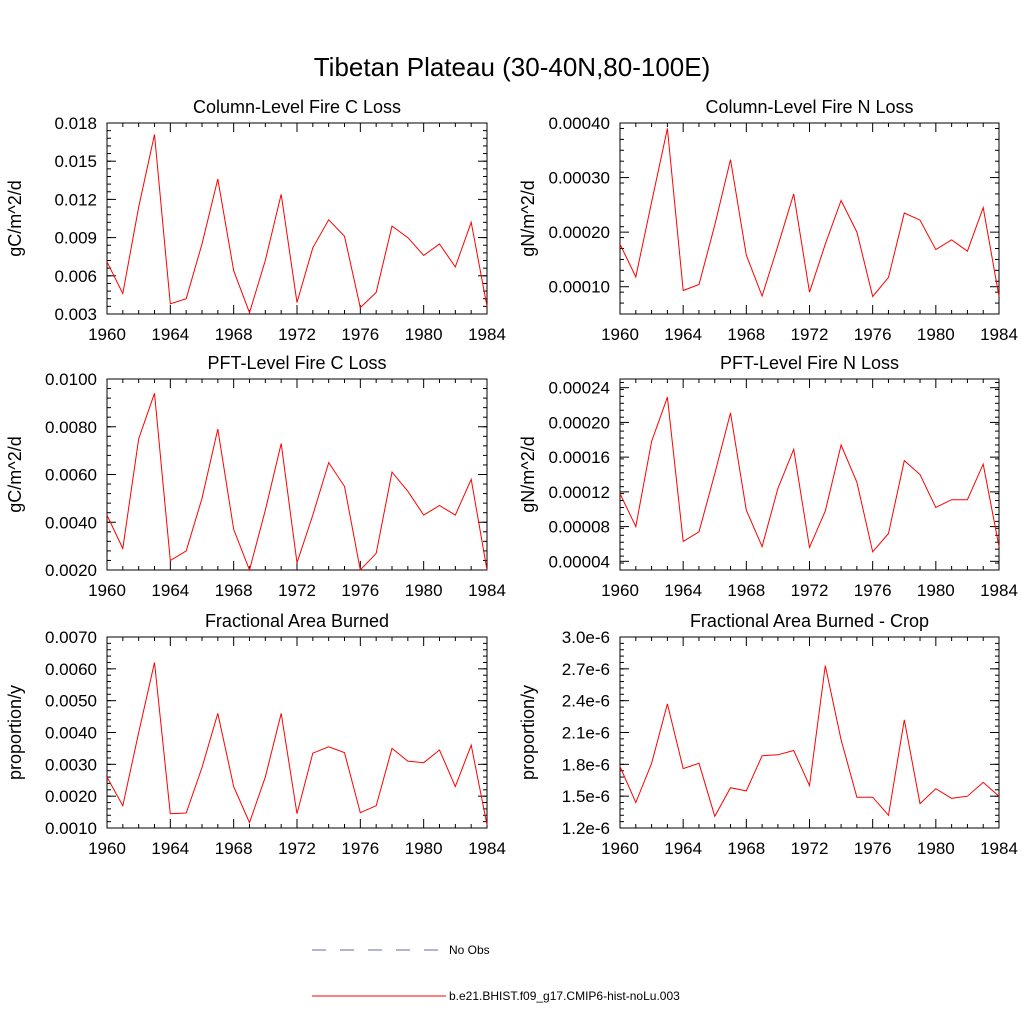 The height and width of the screenshot is (1024, 1024). I want to click on y-tick-label: 1.5e-6, so click(586, 796).